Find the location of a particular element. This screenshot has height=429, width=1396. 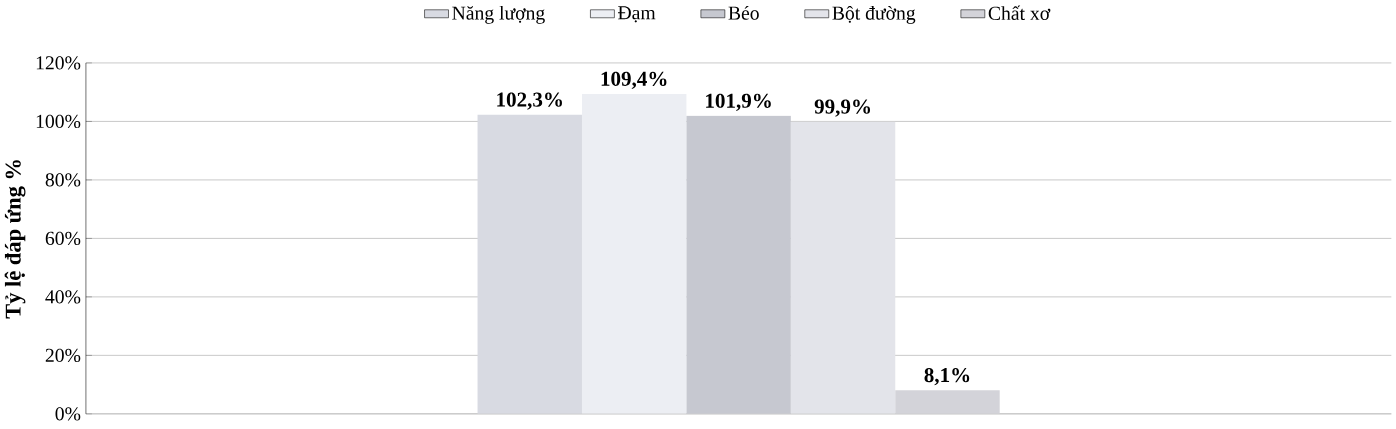

y-tick-label: 100% is located at coordinates (58, 121).